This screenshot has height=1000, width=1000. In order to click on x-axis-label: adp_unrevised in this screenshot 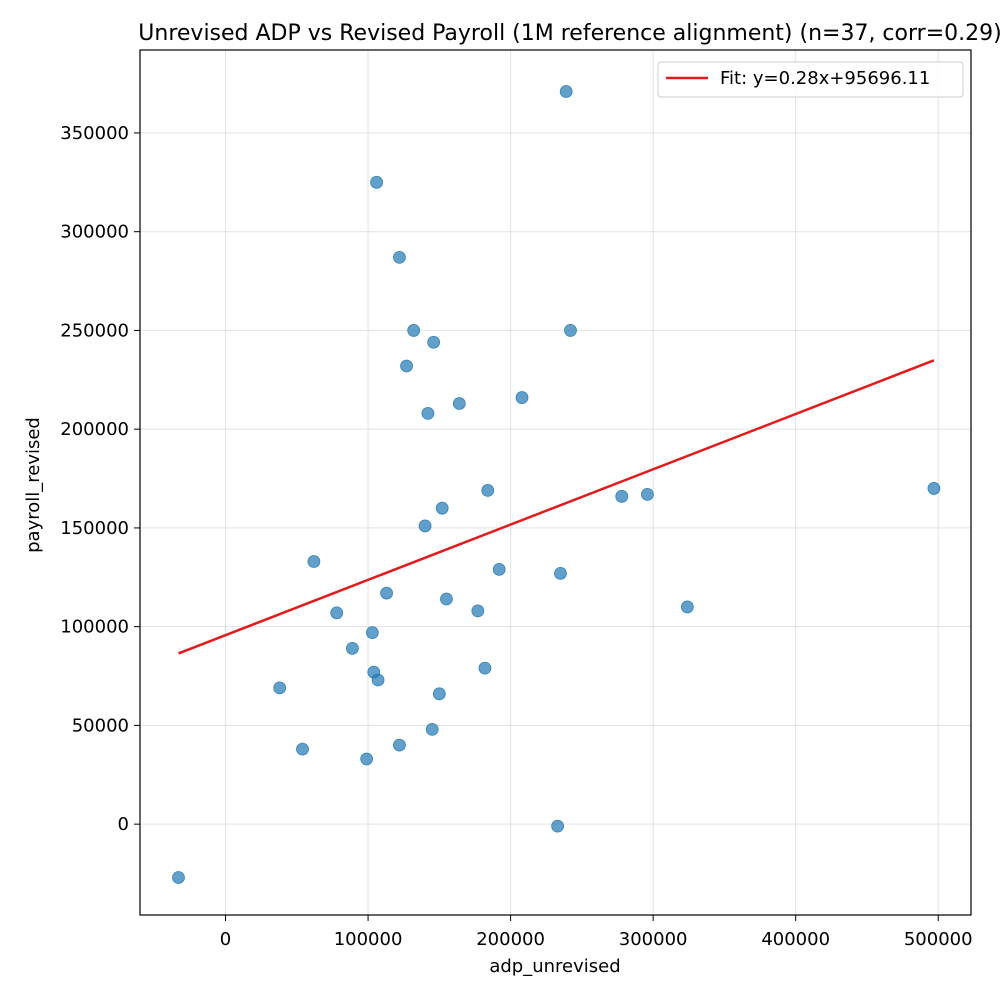, I will do `click(554, 966)`.